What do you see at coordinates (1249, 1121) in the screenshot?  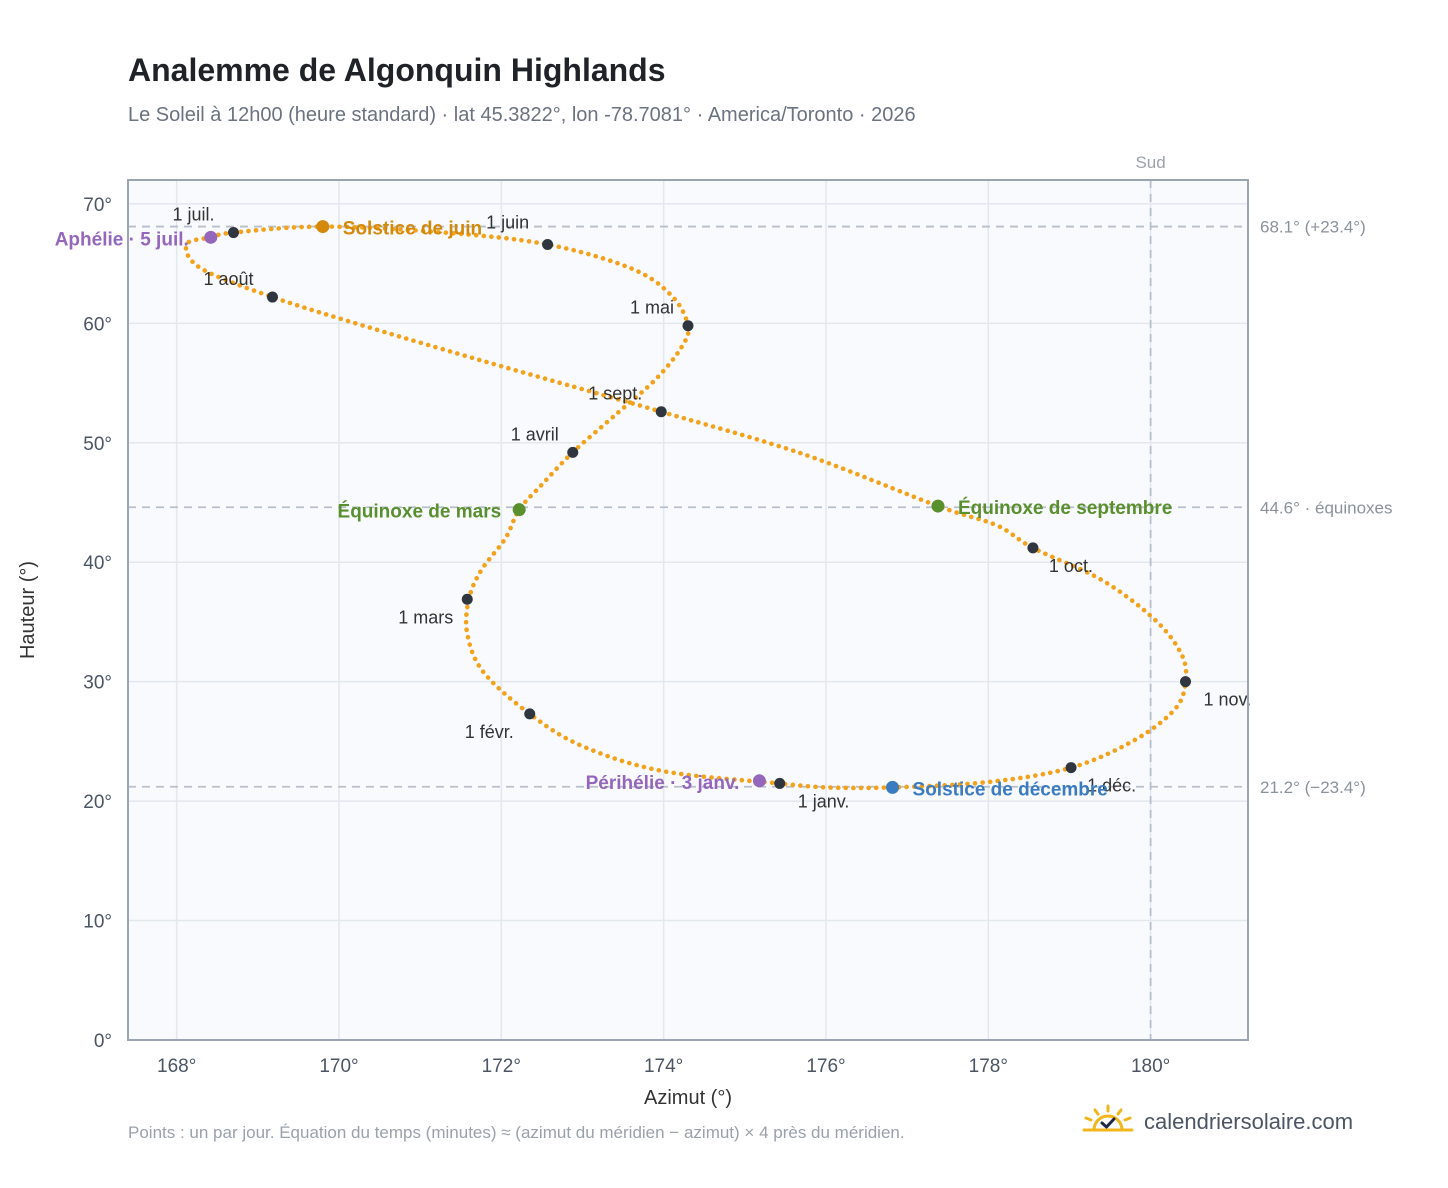 I see `brand-name: calendriersolaire.com` at bounding box center [1249, 1121].